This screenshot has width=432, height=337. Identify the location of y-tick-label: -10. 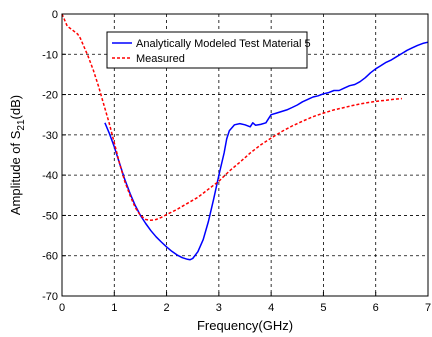
(50, 55).